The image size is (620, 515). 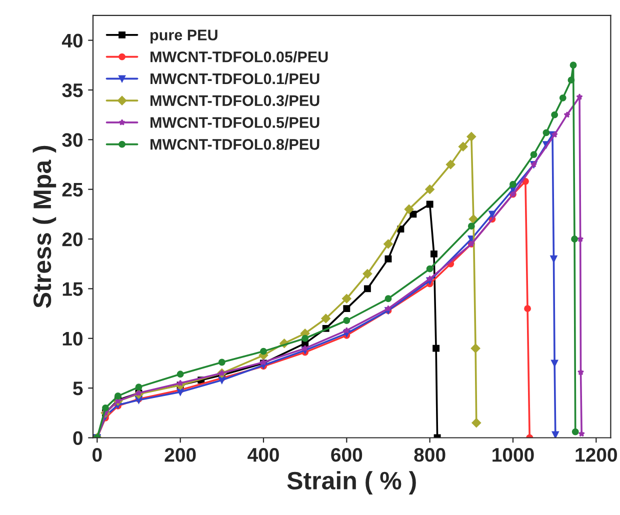 What do you see at coordinates (263, 455) in the screenshot?
I see `x-tick-label: 400` at bounding box center [263, 455].